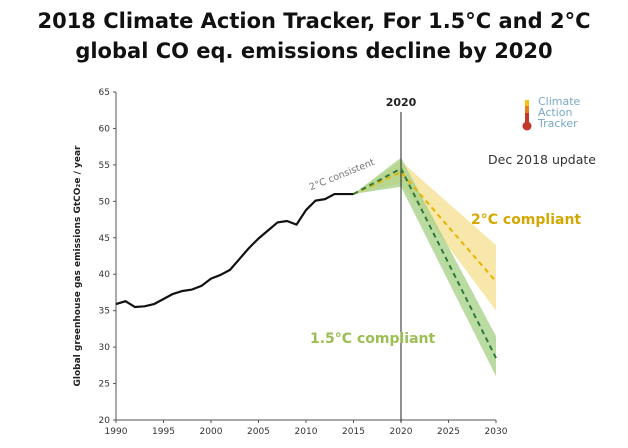 This screenshot has width=628, height=448. Describe the element at coordinates (104, 385) in the screenshot. I see `y-tick-label: 25` at that location.